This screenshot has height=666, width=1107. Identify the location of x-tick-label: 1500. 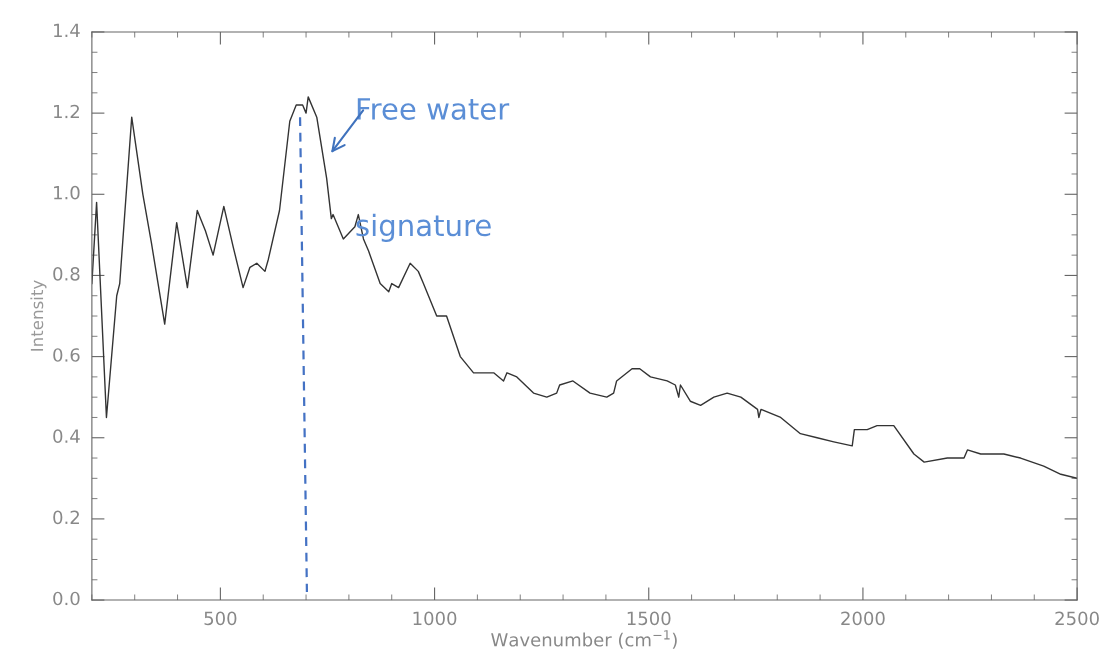
(649, 618).